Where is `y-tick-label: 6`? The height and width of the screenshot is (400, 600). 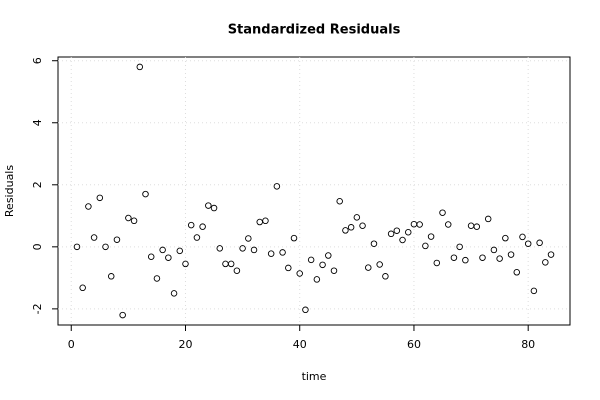
y-tick-label: 6 is located at coordinates (37, 60).